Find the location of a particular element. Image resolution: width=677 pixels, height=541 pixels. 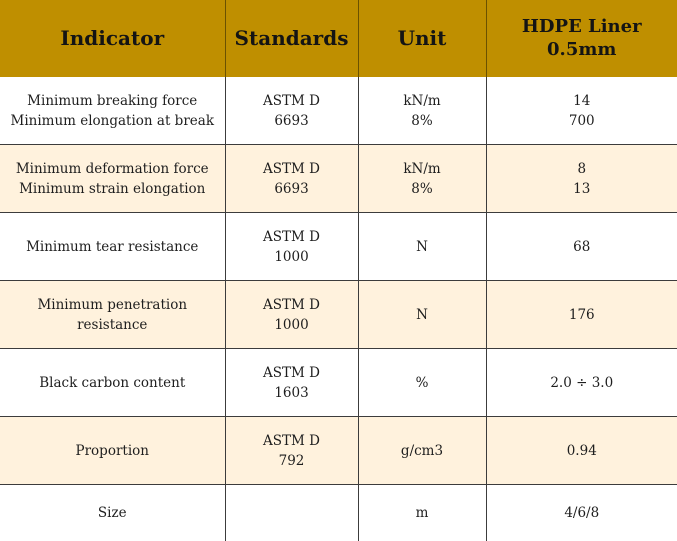

indicator-cell-line: Size is located at coordinates (112, 513).